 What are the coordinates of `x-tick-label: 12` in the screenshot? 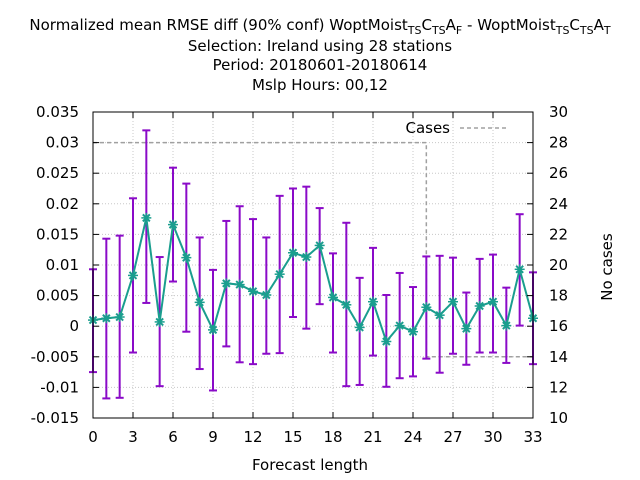 It's located at (252, 437).